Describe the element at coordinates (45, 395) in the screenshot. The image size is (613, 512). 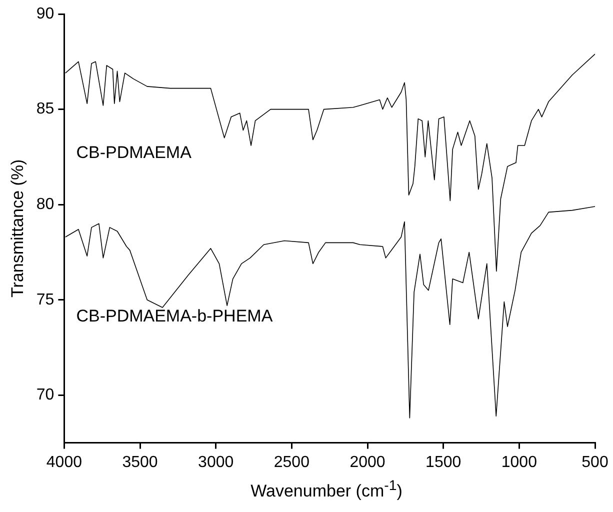
I see `y-tick-label: 70` at that location.